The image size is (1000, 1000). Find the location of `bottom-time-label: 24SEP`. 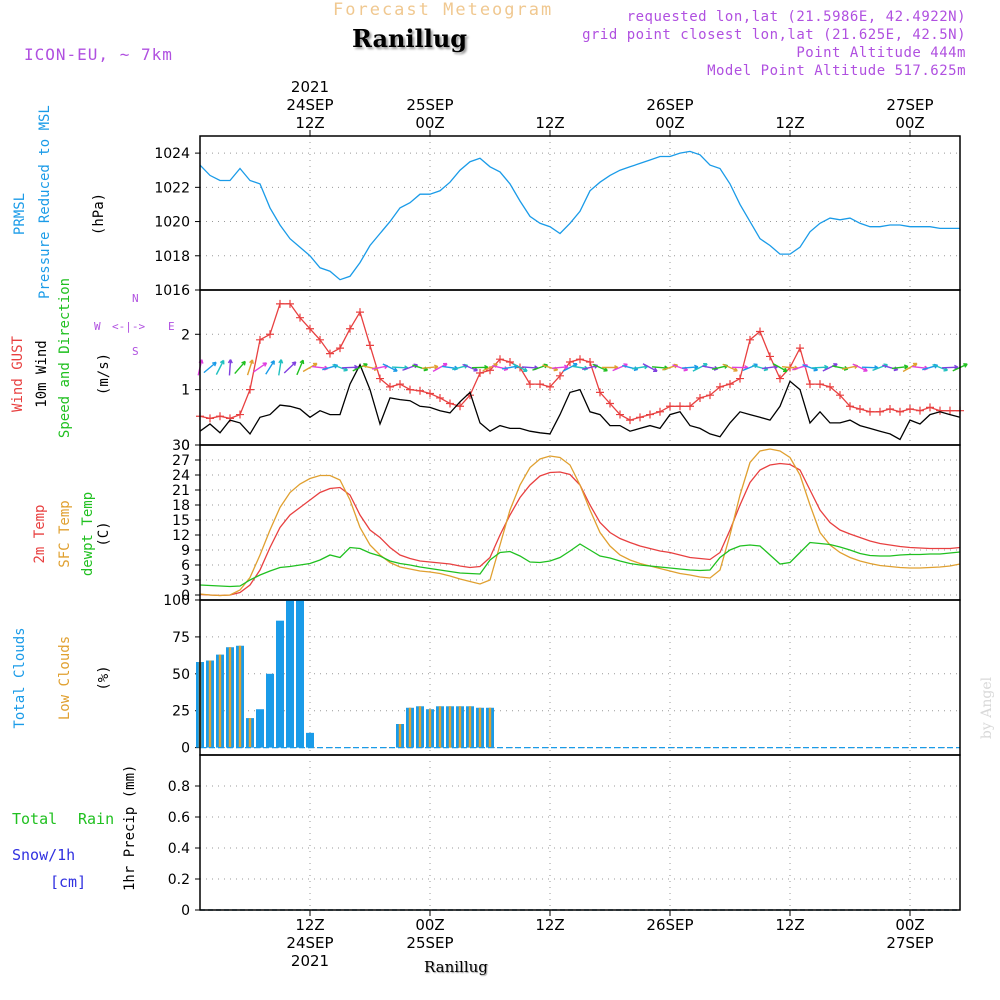

bottom-time-label: 24SEP is located at coordinates (309, 943).